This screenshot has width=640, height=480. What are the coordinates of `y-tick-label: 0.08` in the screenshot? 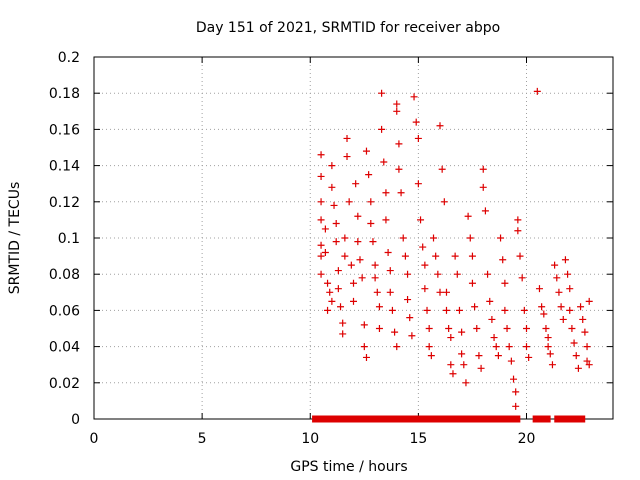 It's located at (64, 275).